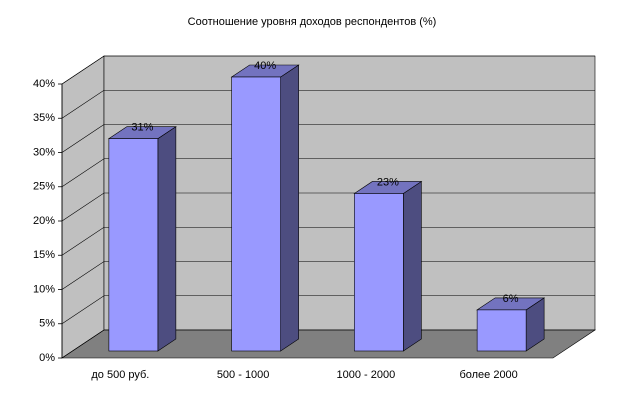 The height and width of the screenshot is (401, 623). I want to click on value-label: 6%, so click(511, 299).